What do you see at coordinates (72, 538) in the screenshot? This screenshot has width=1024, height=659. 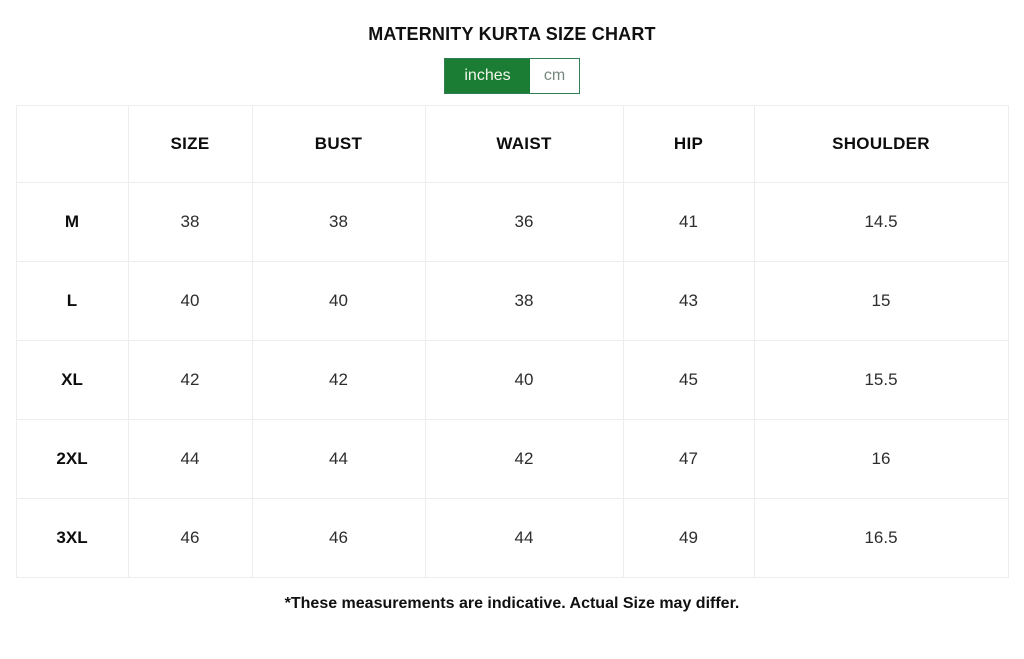 I see `row-label-3xl: 3XL` at bounding box center [72, 538].